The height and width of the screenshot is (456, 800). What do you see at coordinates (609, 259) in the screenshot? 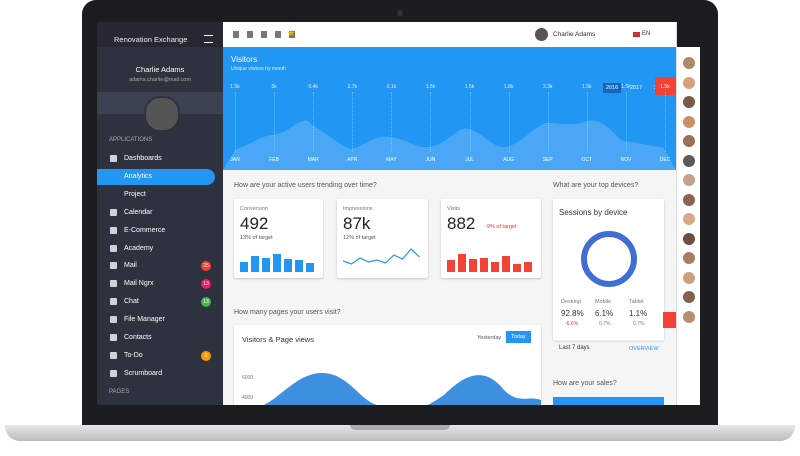
I see `donut` at bounding box center [609, 259].